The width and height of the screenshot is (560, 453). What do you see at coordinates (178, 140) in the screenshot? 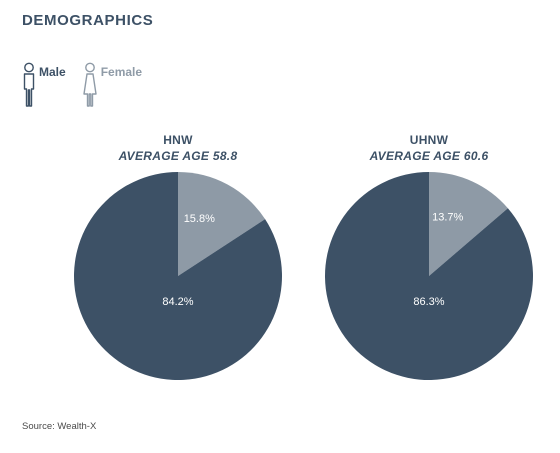
I see `hnw-chart-title: HNW` at bounding box center [178, 140].